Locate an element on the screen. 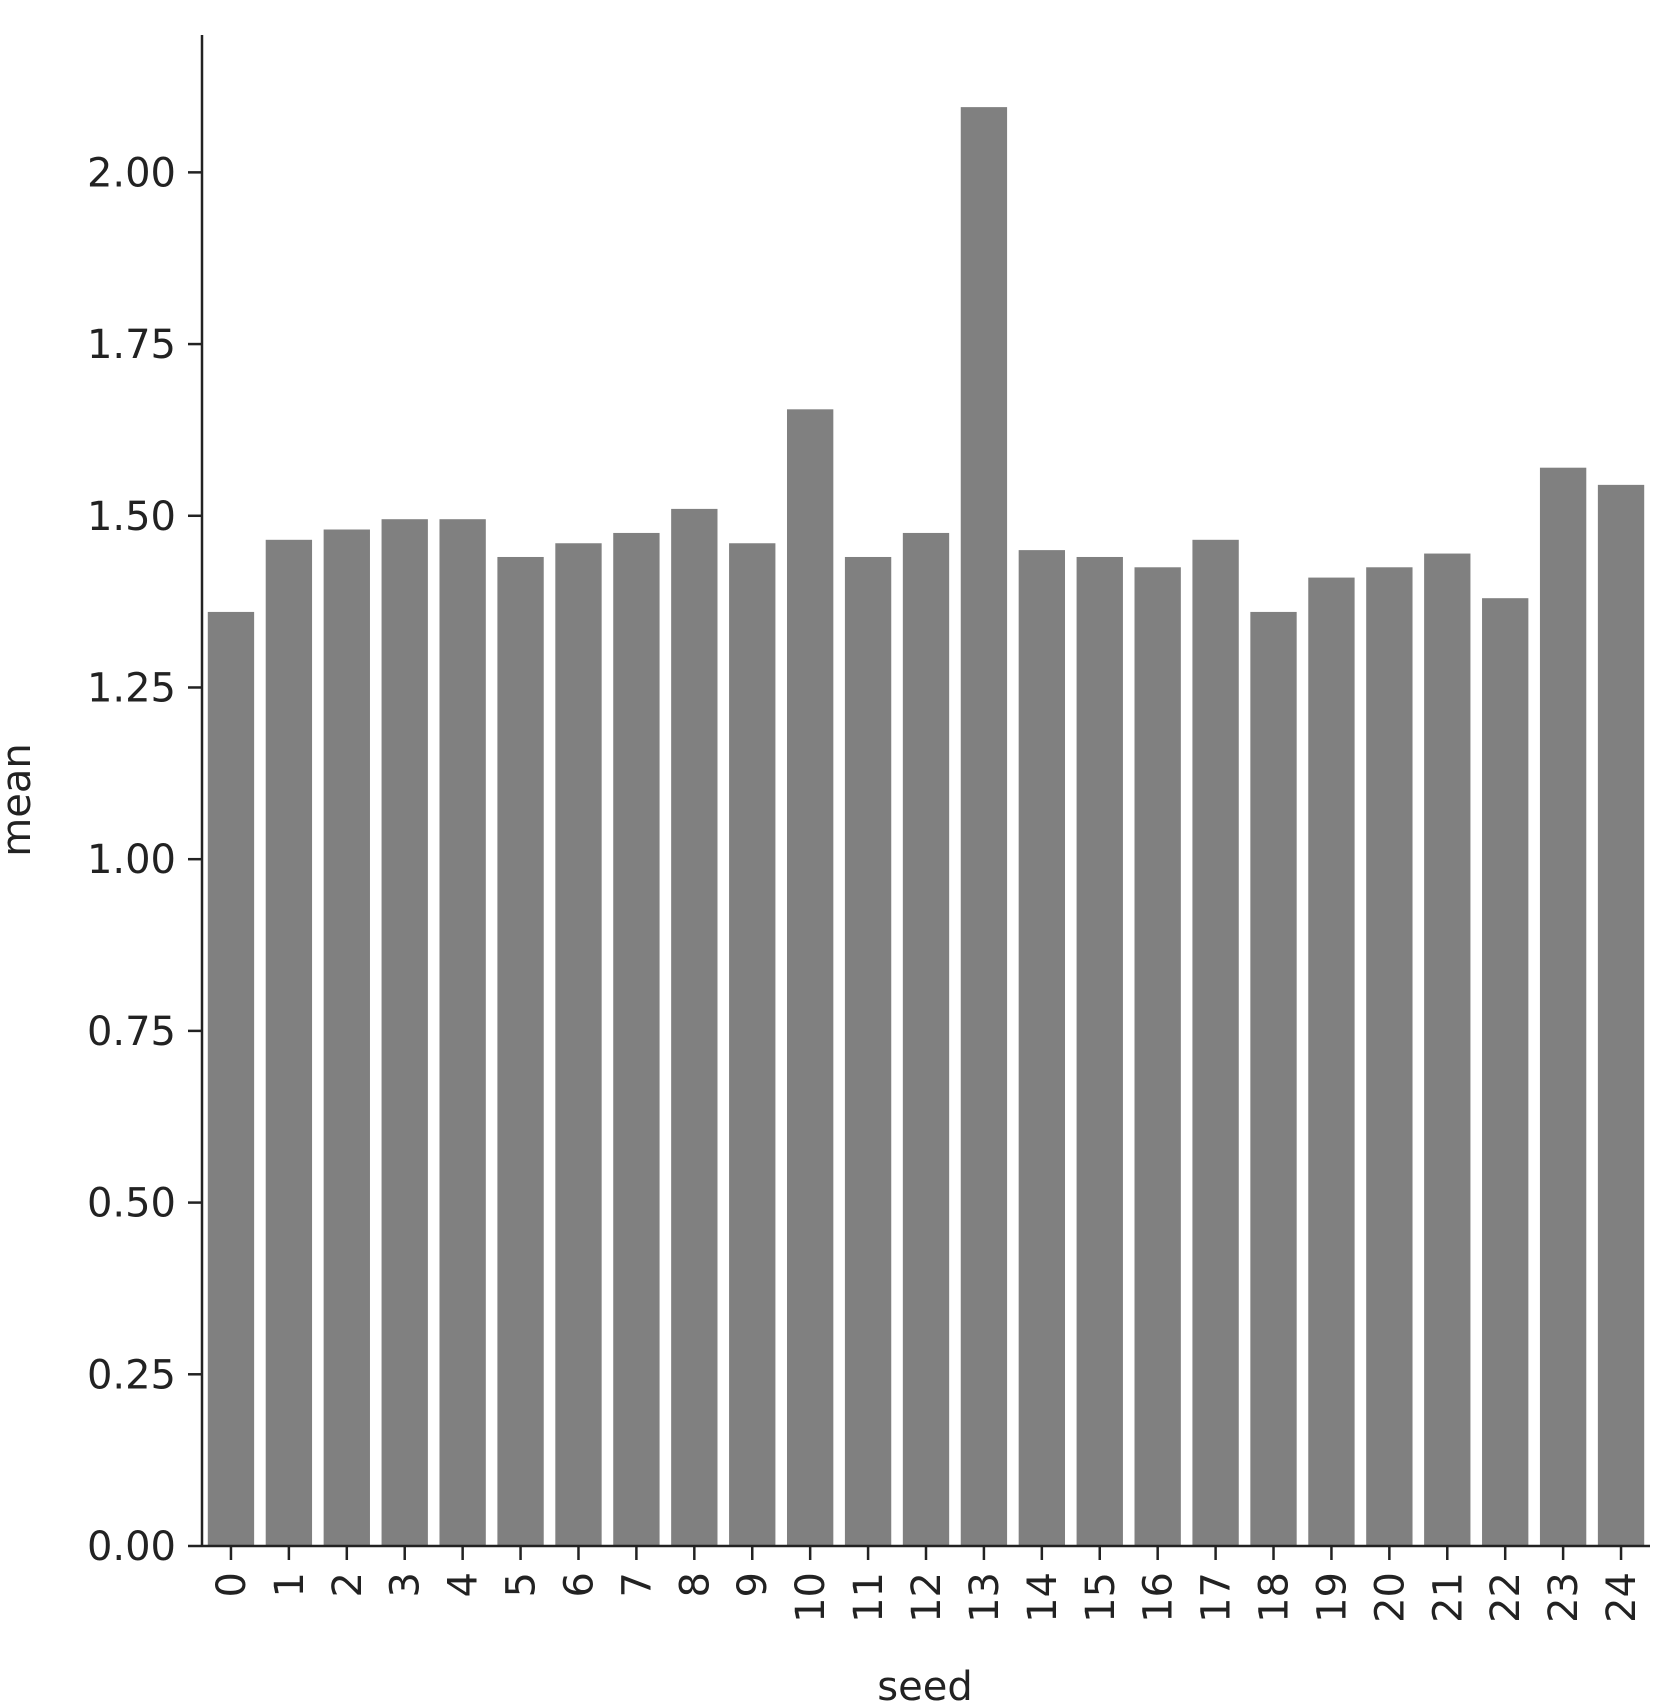 This screenshot has width=1661, height=1706. x-tick-label: 14 is located at coordinates (1043, 1597).